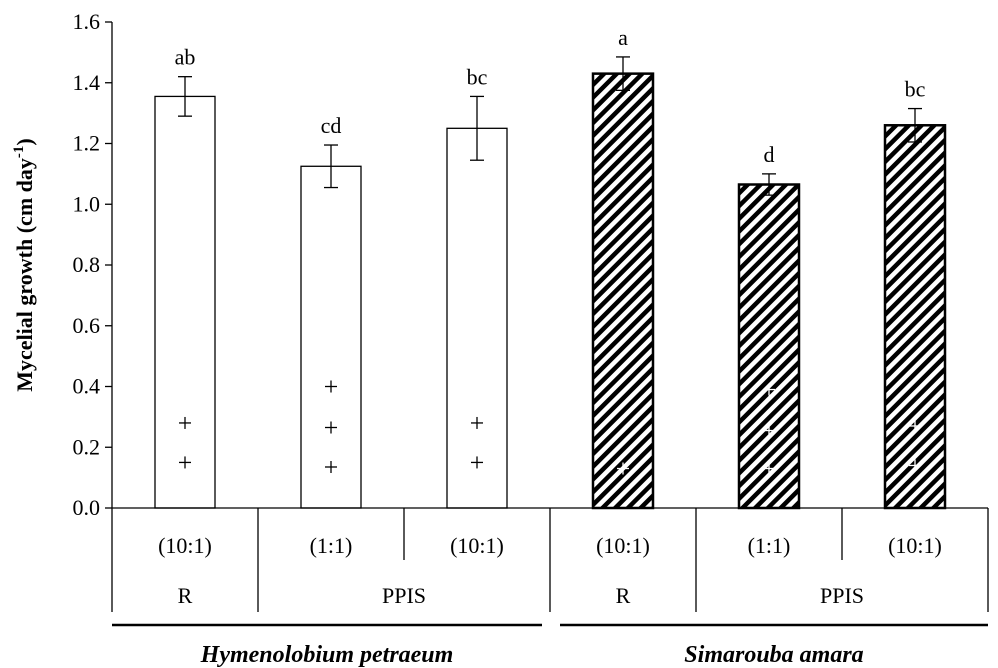 The image size is (998, 668). Describe the element at coordinates (773, 655) in the screenshot. I see `species-label: Simarouba amara` at that location.